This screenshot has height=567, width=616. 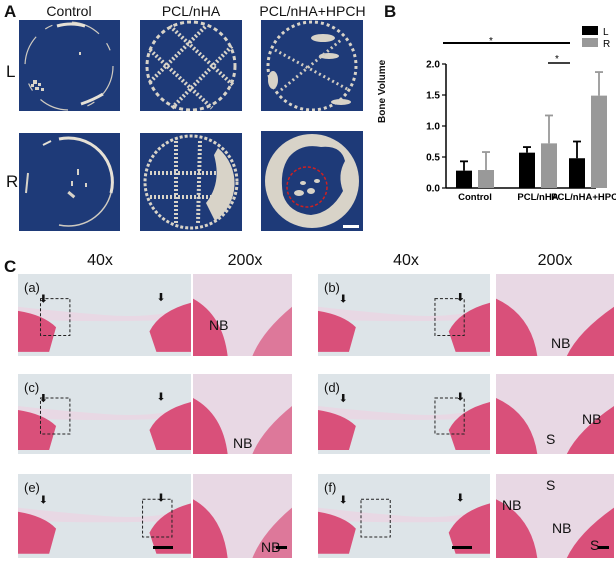 I want to click on histology-40x-e: (e) ⬇ ⬇, so click(x=104, y=516).